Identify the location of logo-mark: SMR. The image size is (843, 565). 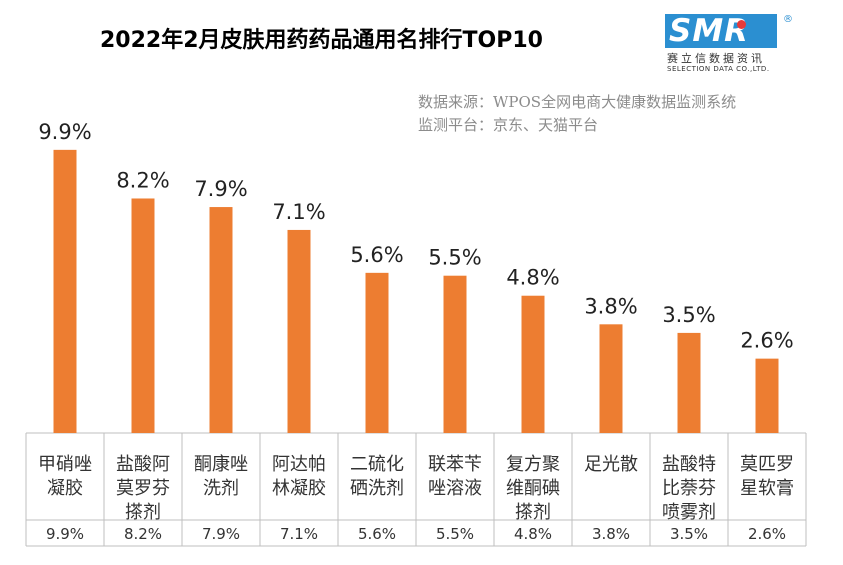
(709, 31).